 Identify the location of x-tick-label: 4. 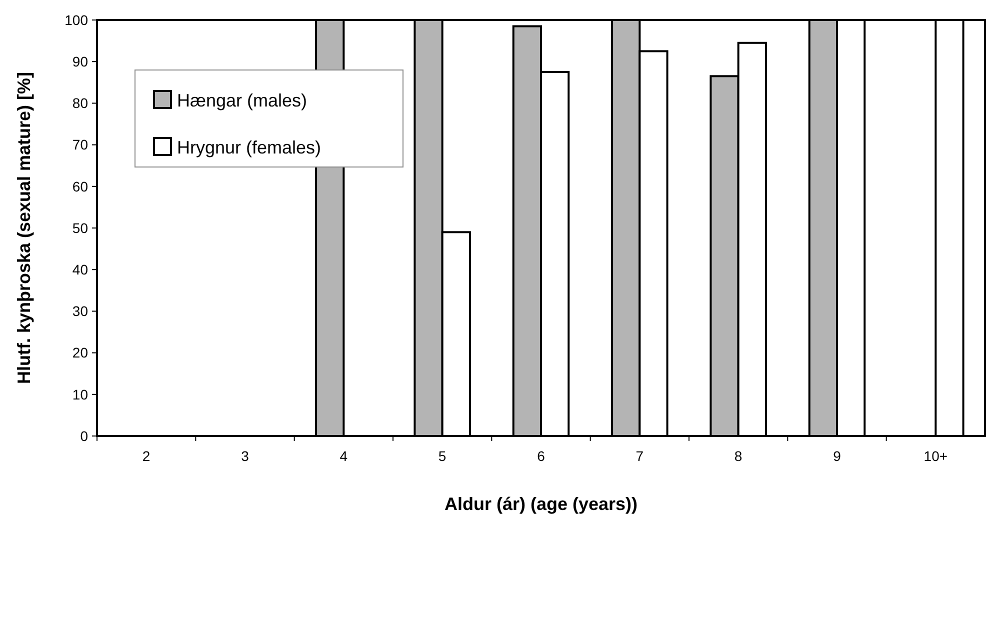
(344, 456).